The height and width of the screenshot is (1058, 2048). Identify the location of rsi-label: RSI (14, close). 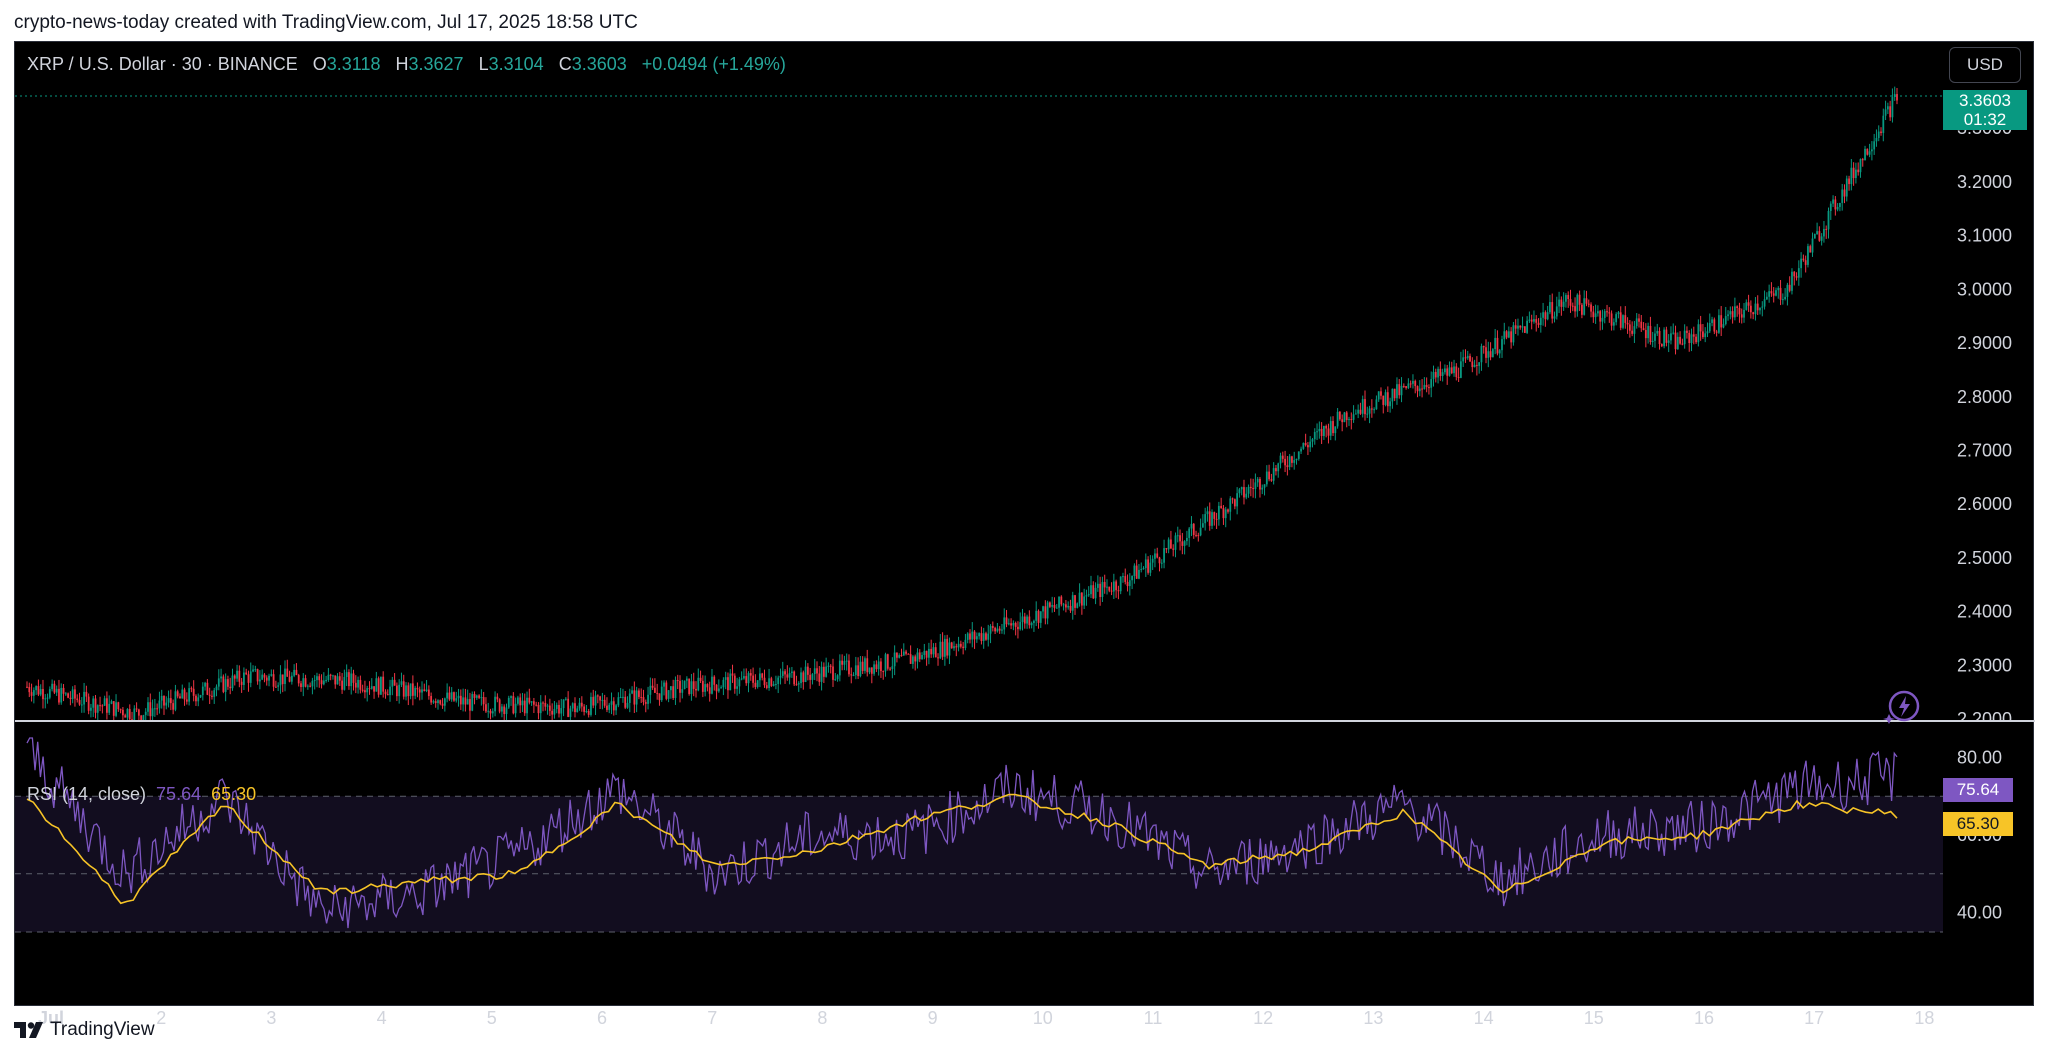
(87, 794).